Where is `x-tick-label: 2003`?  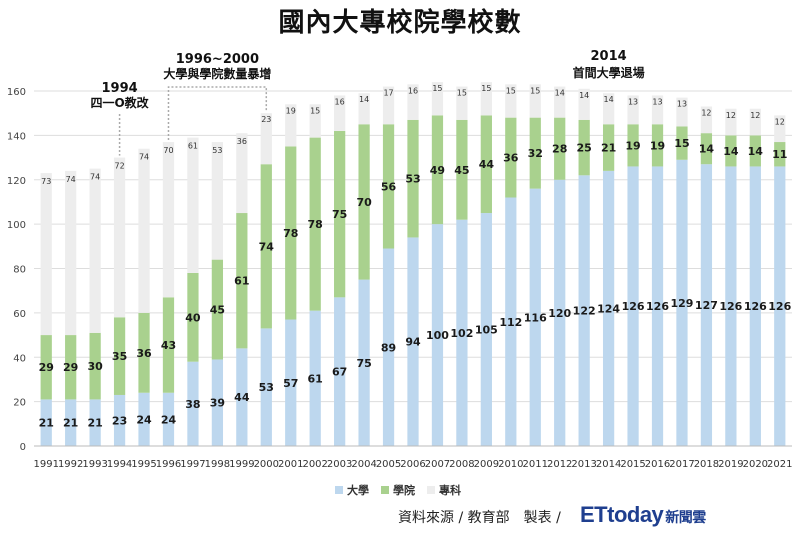
x-tick-label: 2003 is located at coordinates (339, 464).